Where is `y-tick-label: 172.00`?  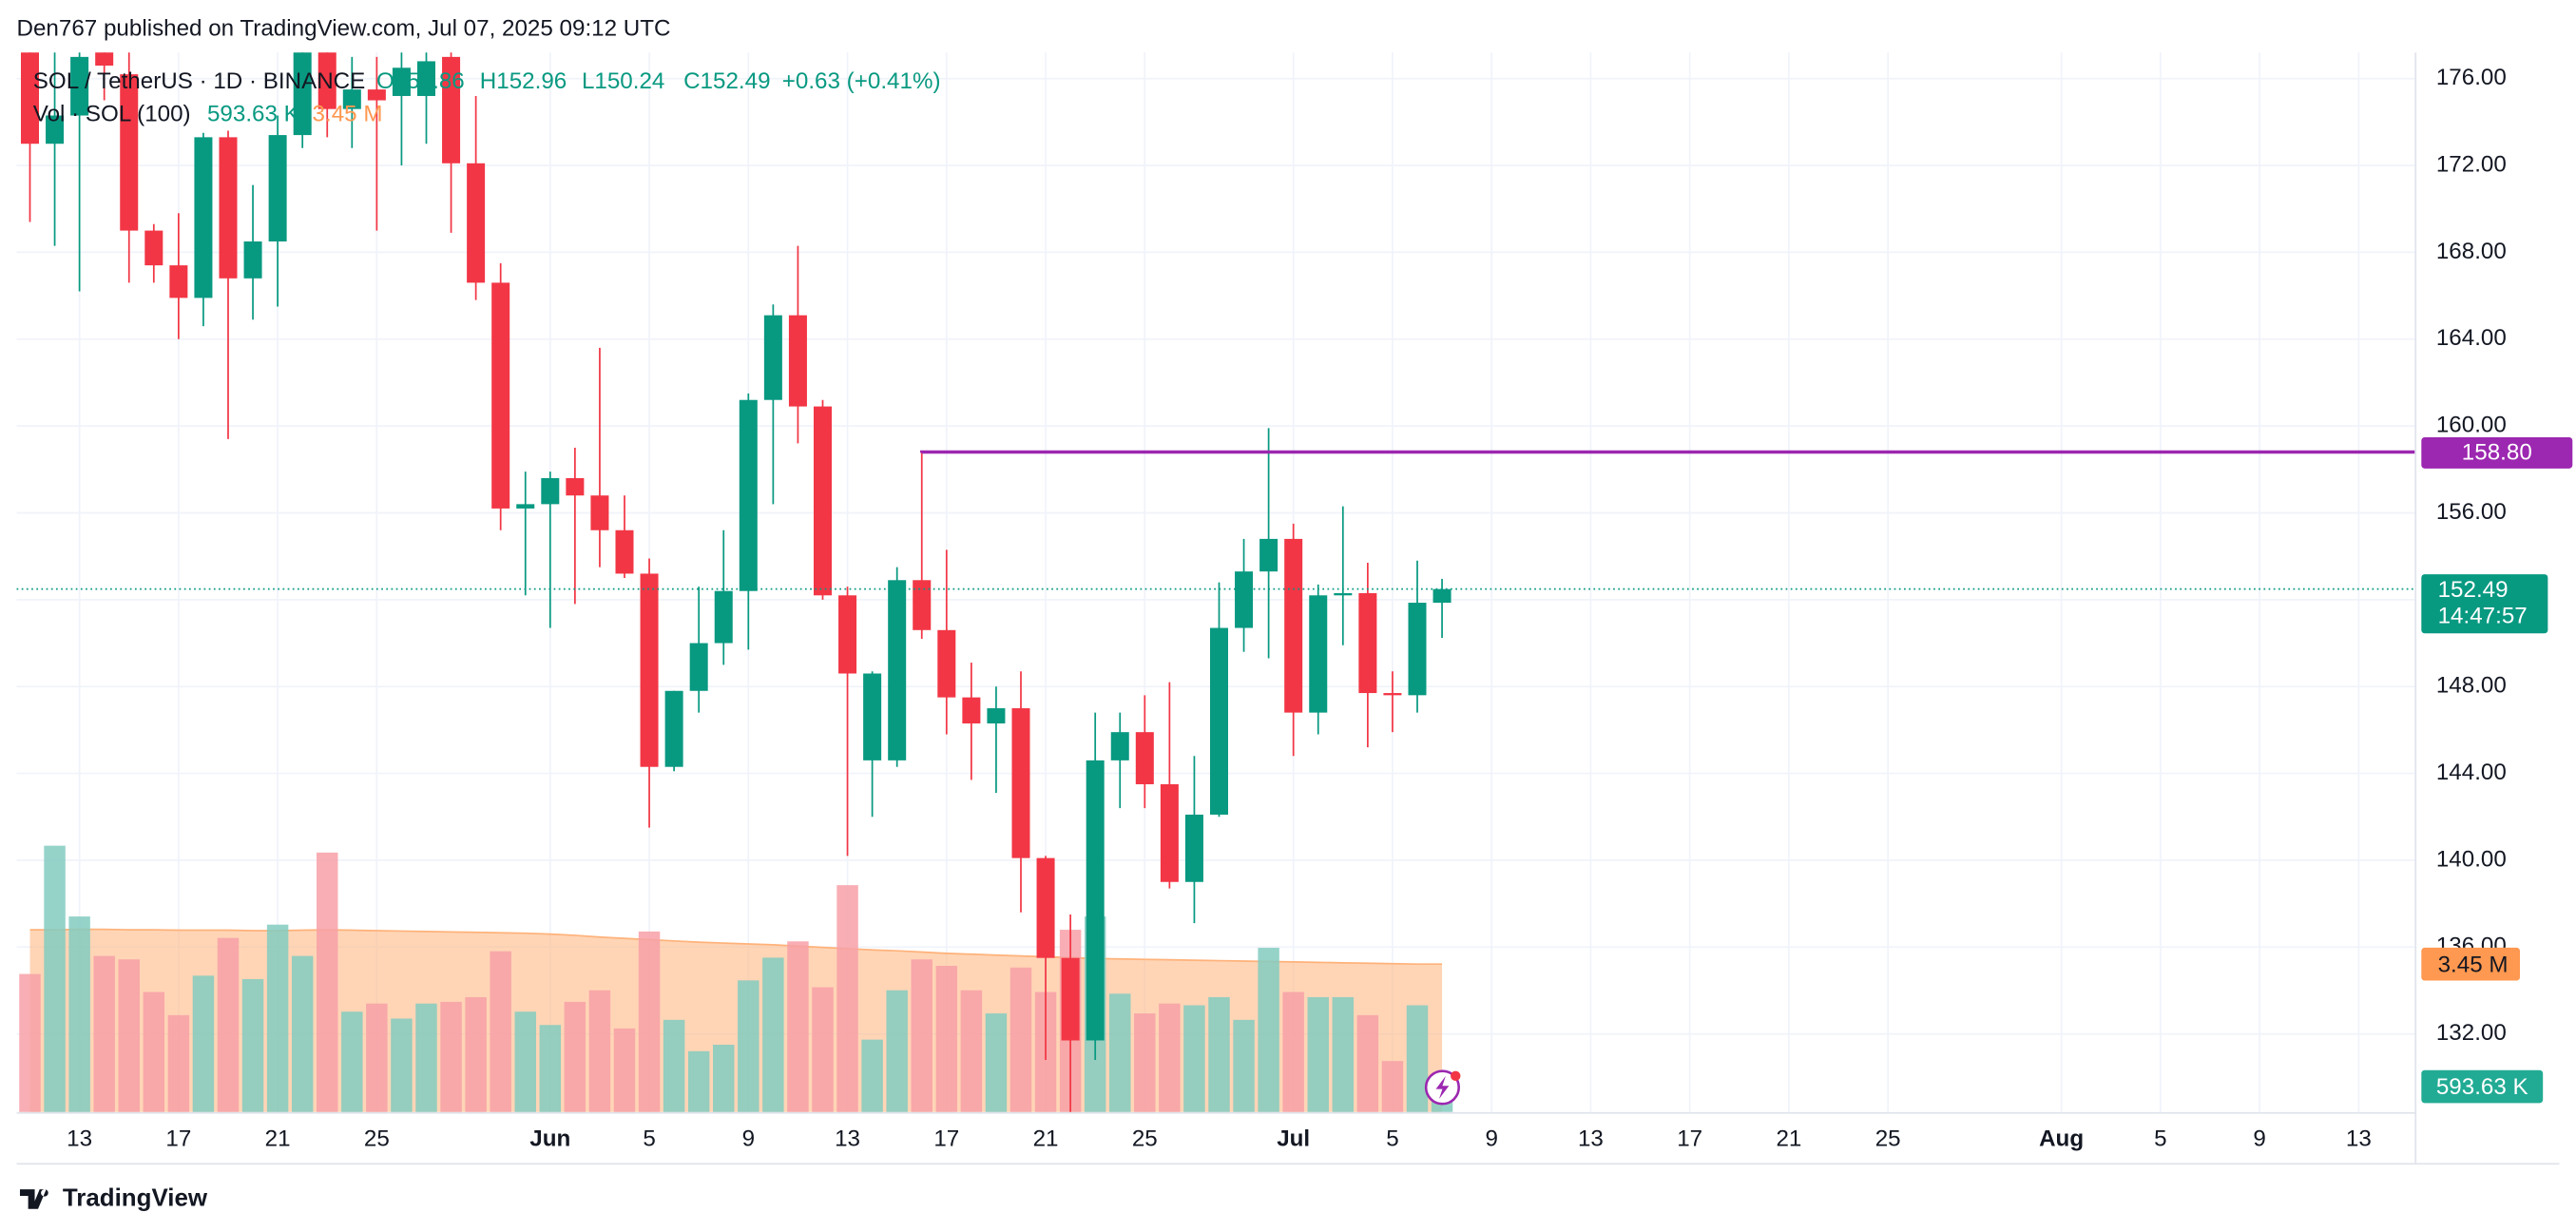
y-tick-label: 172.00 is located at coordinates (2472, 164).